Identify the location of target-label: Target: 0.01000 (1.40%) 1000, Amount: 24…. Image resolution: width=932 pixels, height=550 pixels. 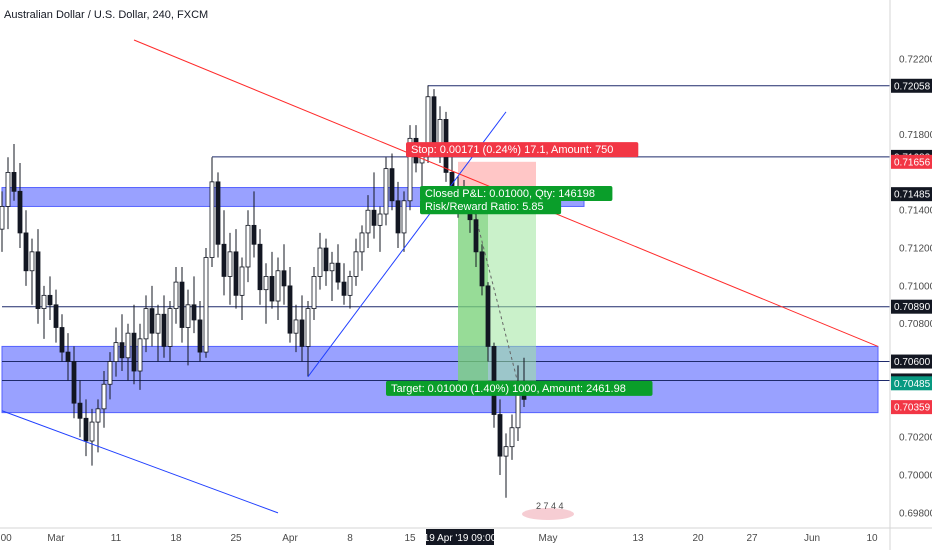
(519, 388).